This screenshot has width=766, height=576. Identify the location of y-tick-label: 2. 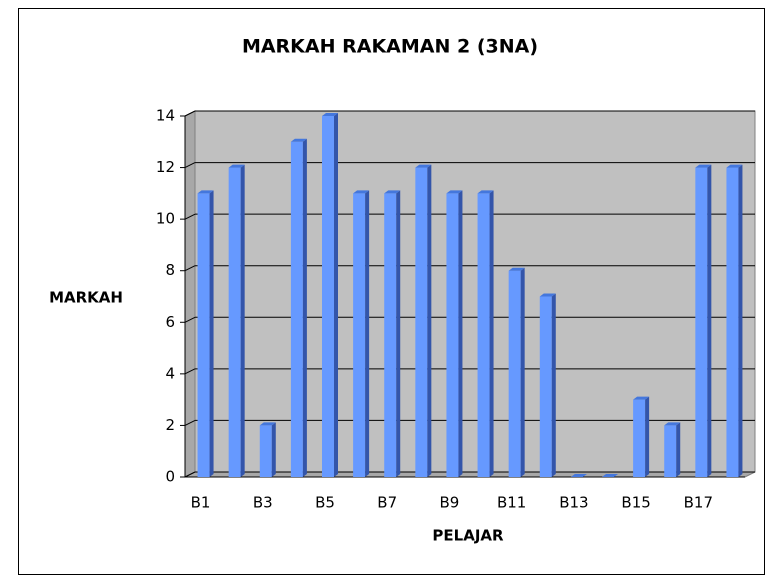
(170, 425).